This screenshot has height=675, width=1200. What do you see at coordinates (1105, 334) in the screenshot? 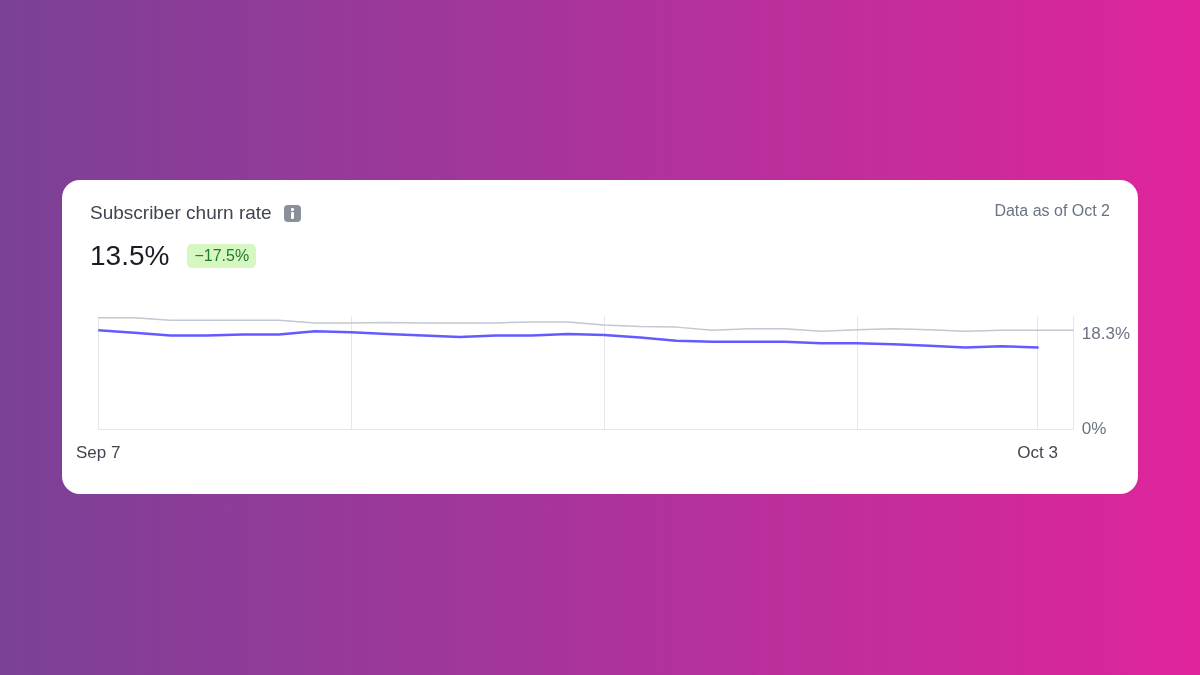
I see `y-tick-label: 18.3%` at bounding box center [1105, 334].